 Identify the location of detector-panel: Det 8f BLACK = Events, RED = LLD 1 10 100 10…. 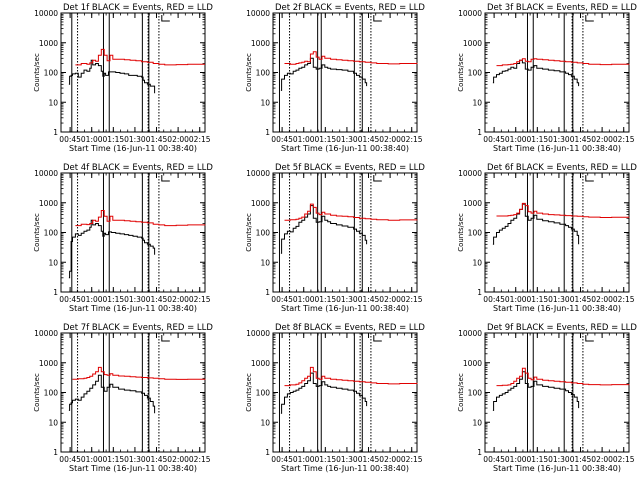
(335, 398).